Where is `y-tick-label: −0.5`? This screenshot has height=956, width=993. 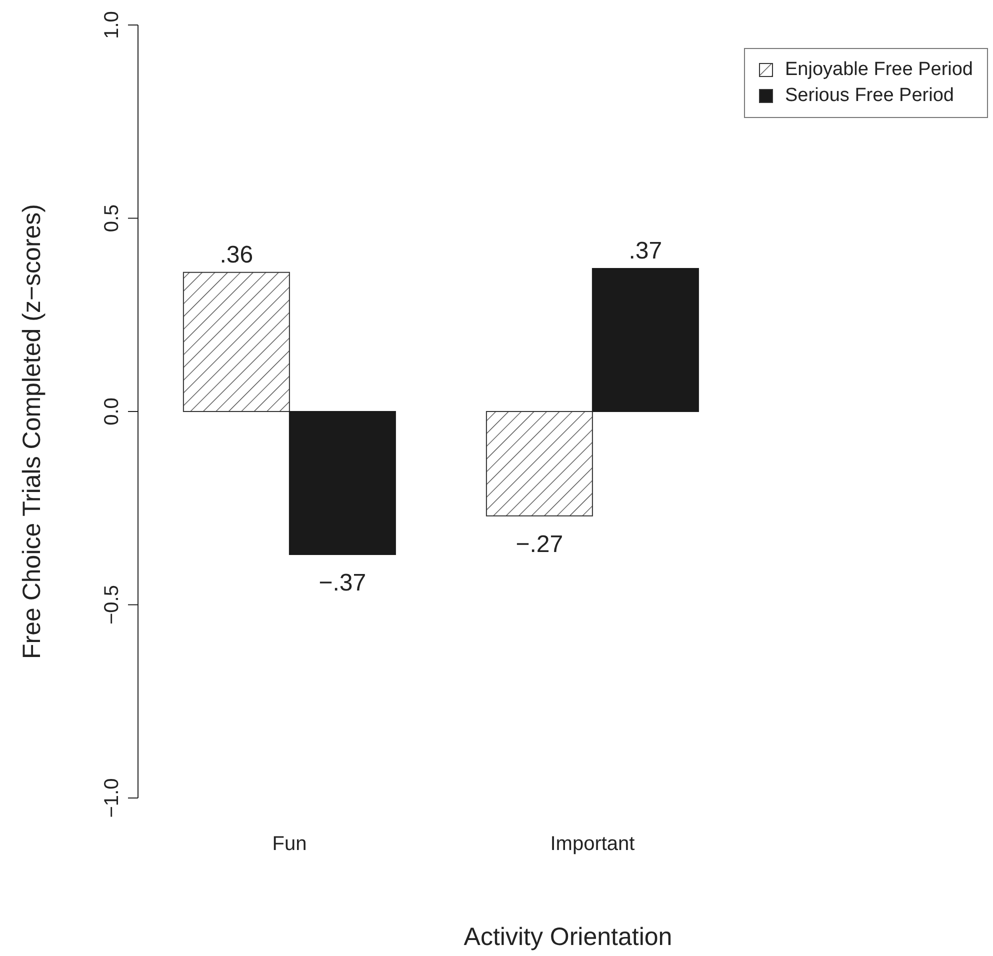
y-tick-label: −0.5 is located at coordinates (112, 604).